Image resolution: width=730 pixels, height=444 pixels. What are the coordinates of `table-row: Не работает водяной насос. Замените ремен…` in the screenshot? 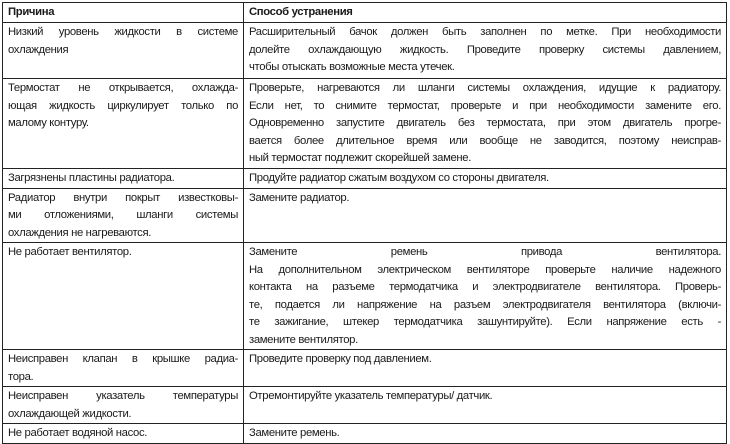 It's located at (364, 433).